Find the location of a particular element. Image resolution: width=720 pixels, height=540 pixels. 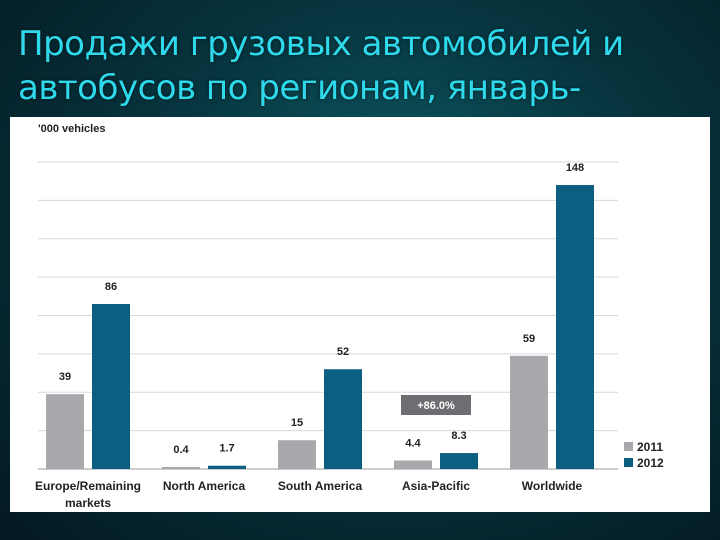

annotation-box is located at coordinates (436, 405).